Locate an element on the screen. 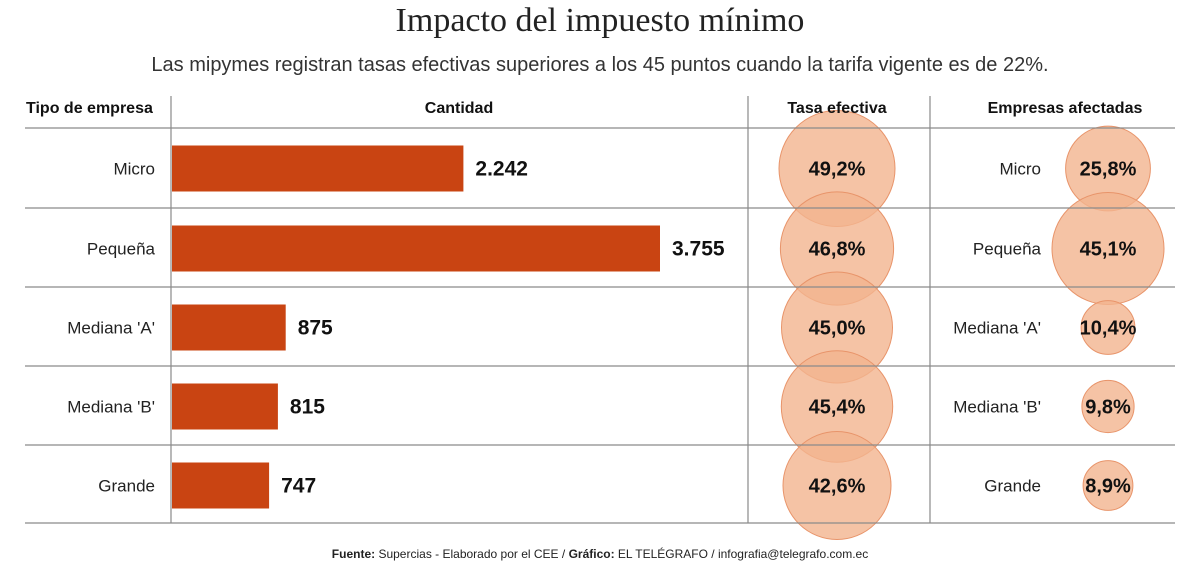 This screenshot has width=1200, height=566. affected-label: 10,4% is located at coordinates (1108, 329).